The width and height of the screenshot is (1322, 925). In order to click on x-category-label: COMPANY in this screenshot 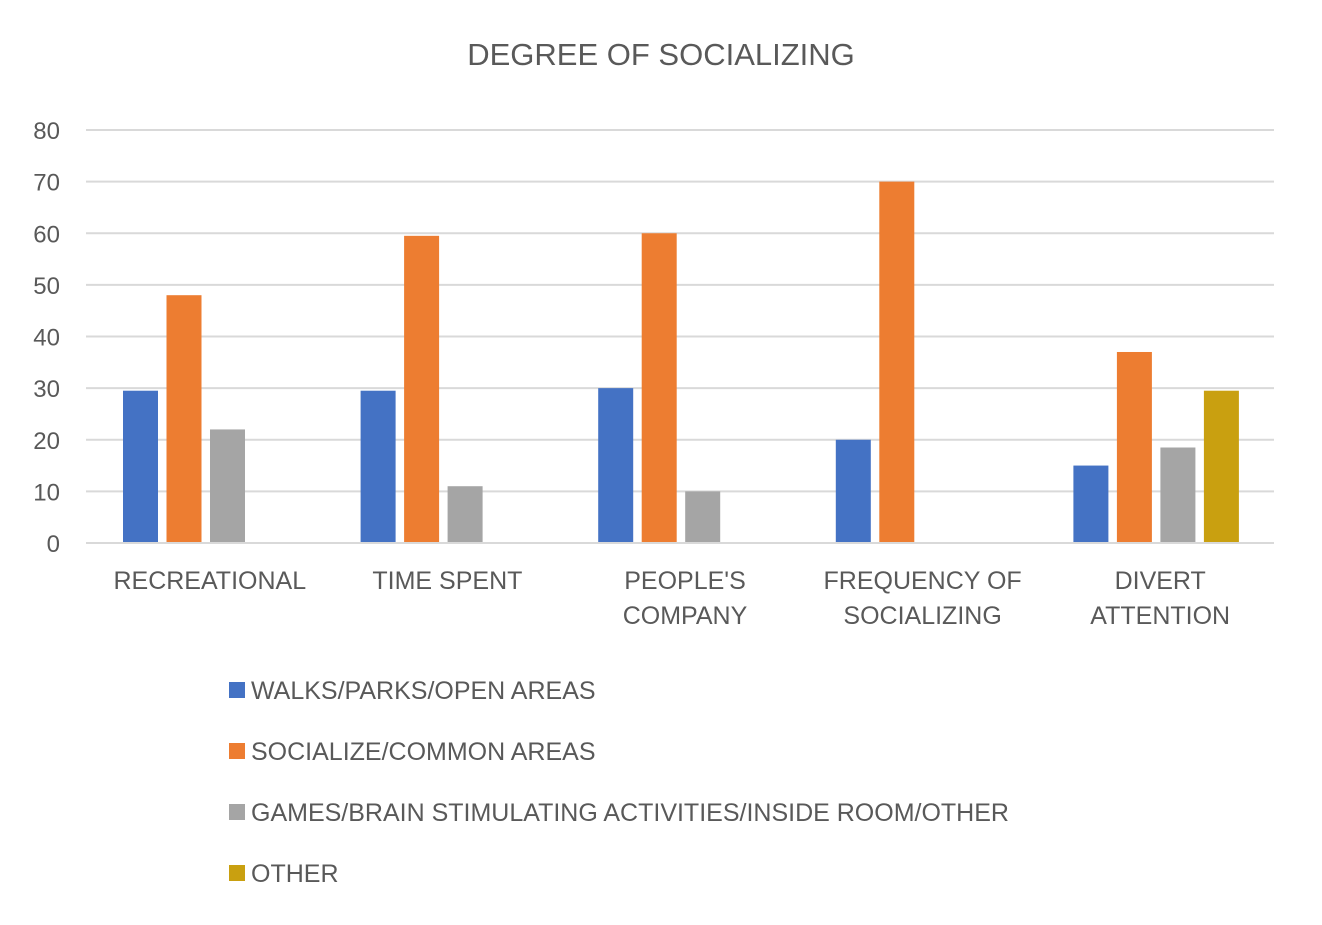, I will do `click(685, 616)`.